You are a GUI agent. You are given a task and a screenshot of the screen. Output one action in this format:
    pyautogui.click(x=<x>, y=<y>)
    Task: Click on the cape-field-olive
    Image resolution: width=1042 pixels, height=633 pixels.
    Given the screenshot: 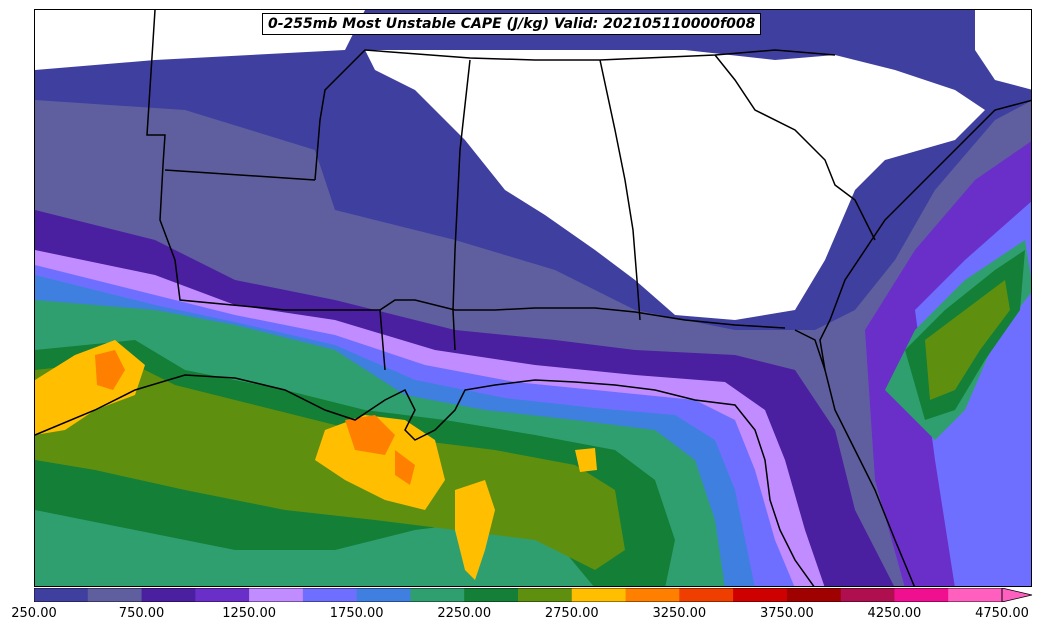 What is the action you would take?
    pyautogui.click(x=967, y=340)
    